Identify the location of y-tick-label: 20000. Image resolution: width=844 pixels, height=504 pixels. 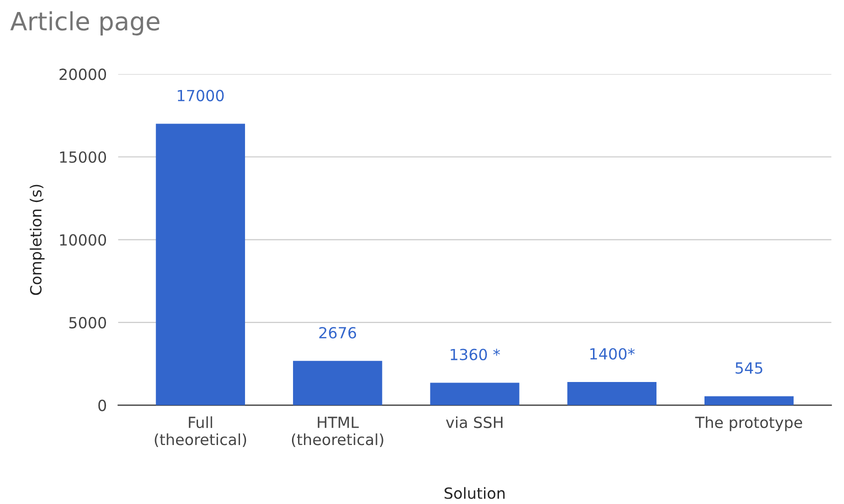
(83, 74).